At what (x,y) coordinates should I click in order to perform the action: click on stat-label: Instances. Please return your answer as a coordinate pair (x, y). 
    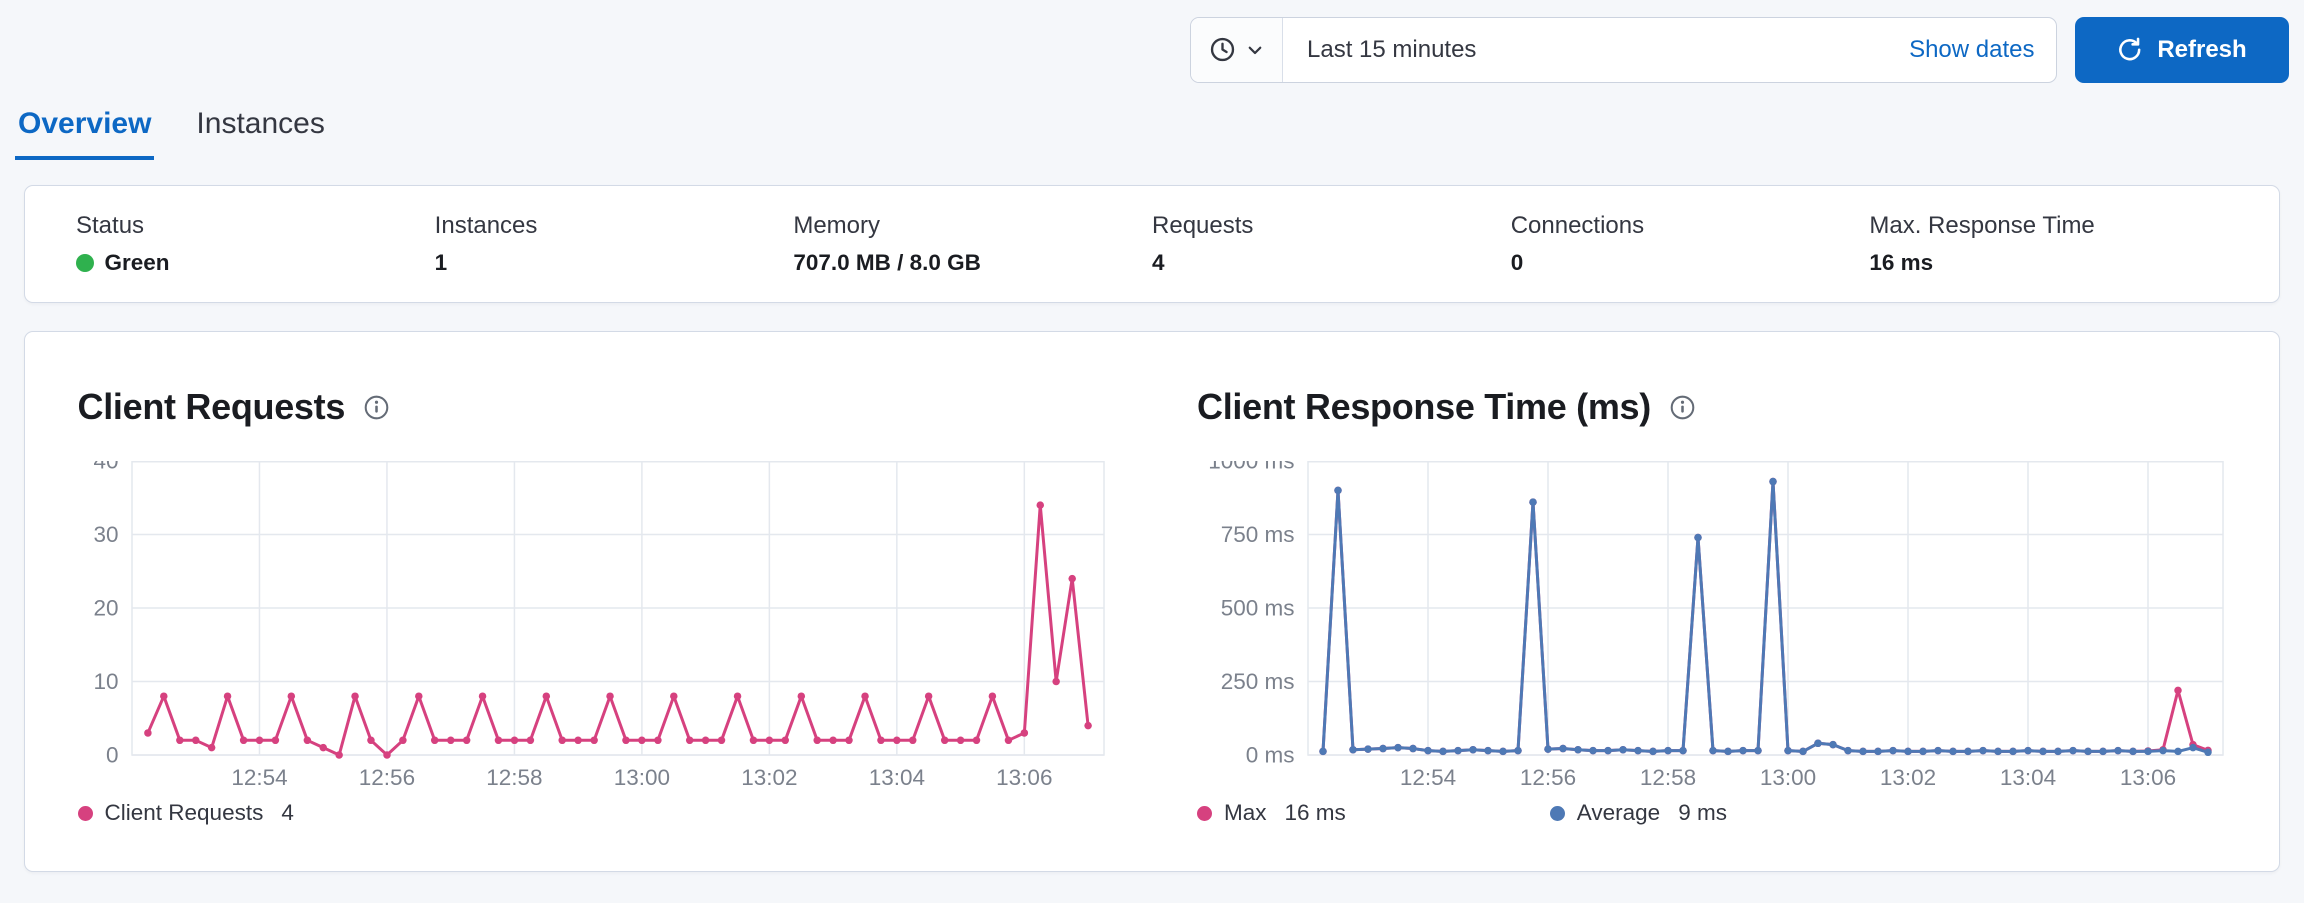
    Looking at the image, I should click on (486, 225).